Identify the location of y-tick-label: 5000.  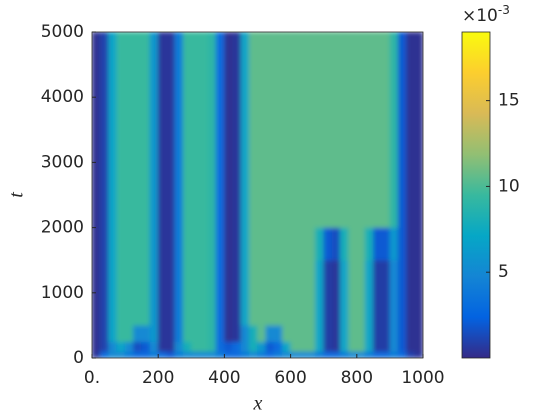
(62, 32).